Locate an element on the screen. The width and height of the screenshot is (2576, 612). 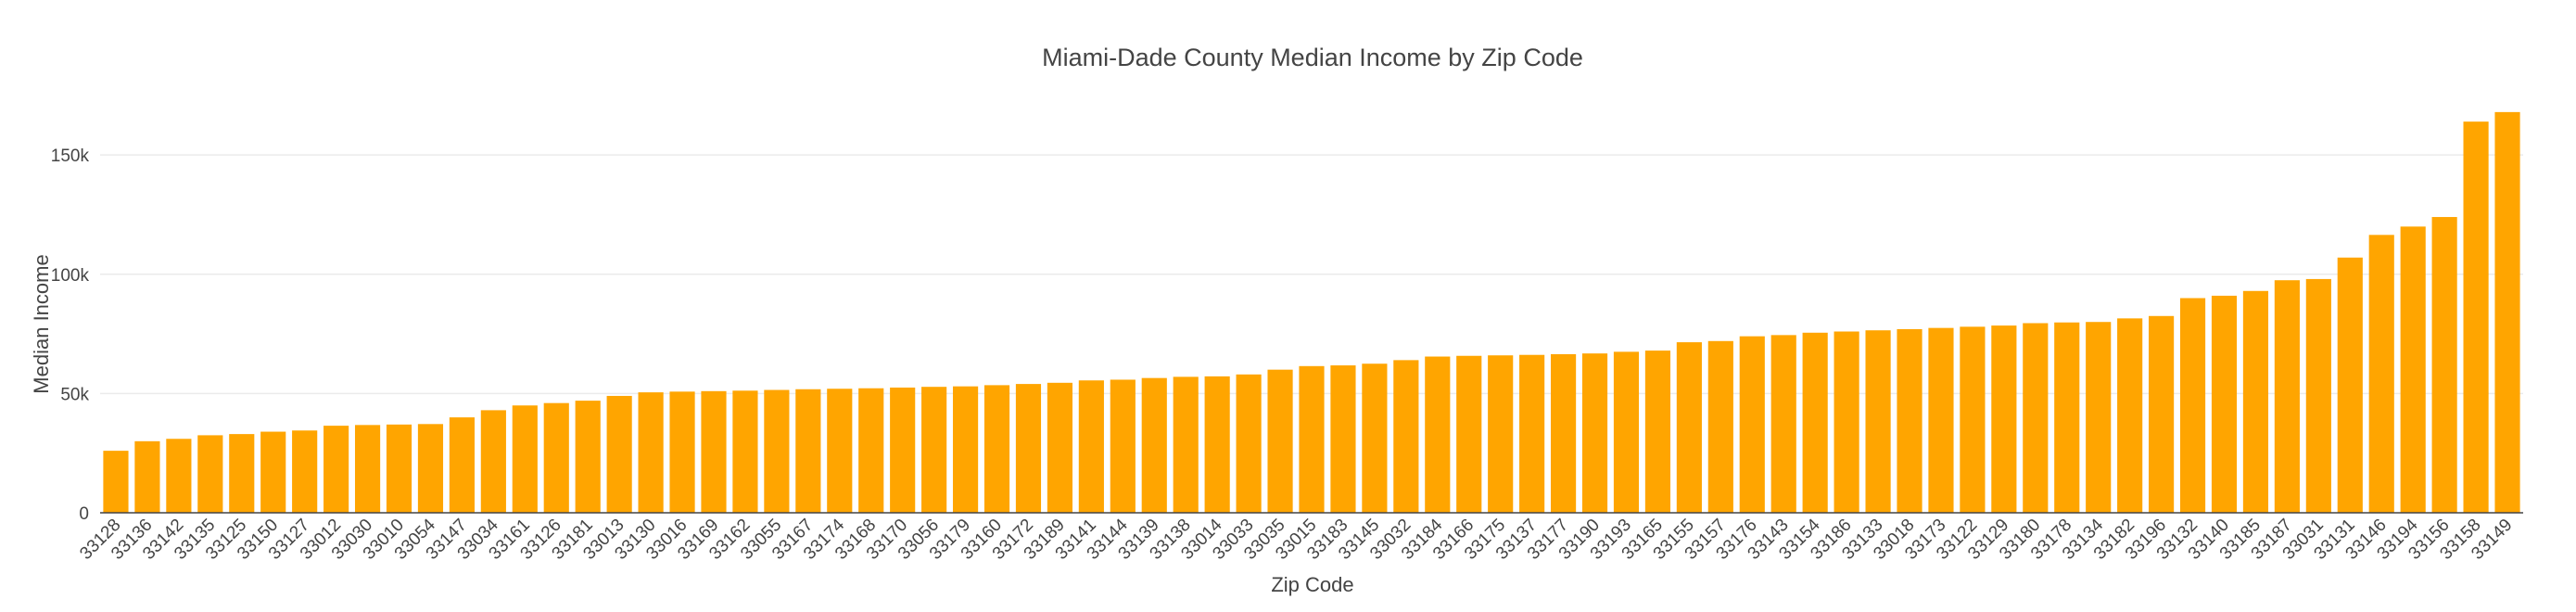
y-tick-label: 150k is located at coordinates (70, 156).